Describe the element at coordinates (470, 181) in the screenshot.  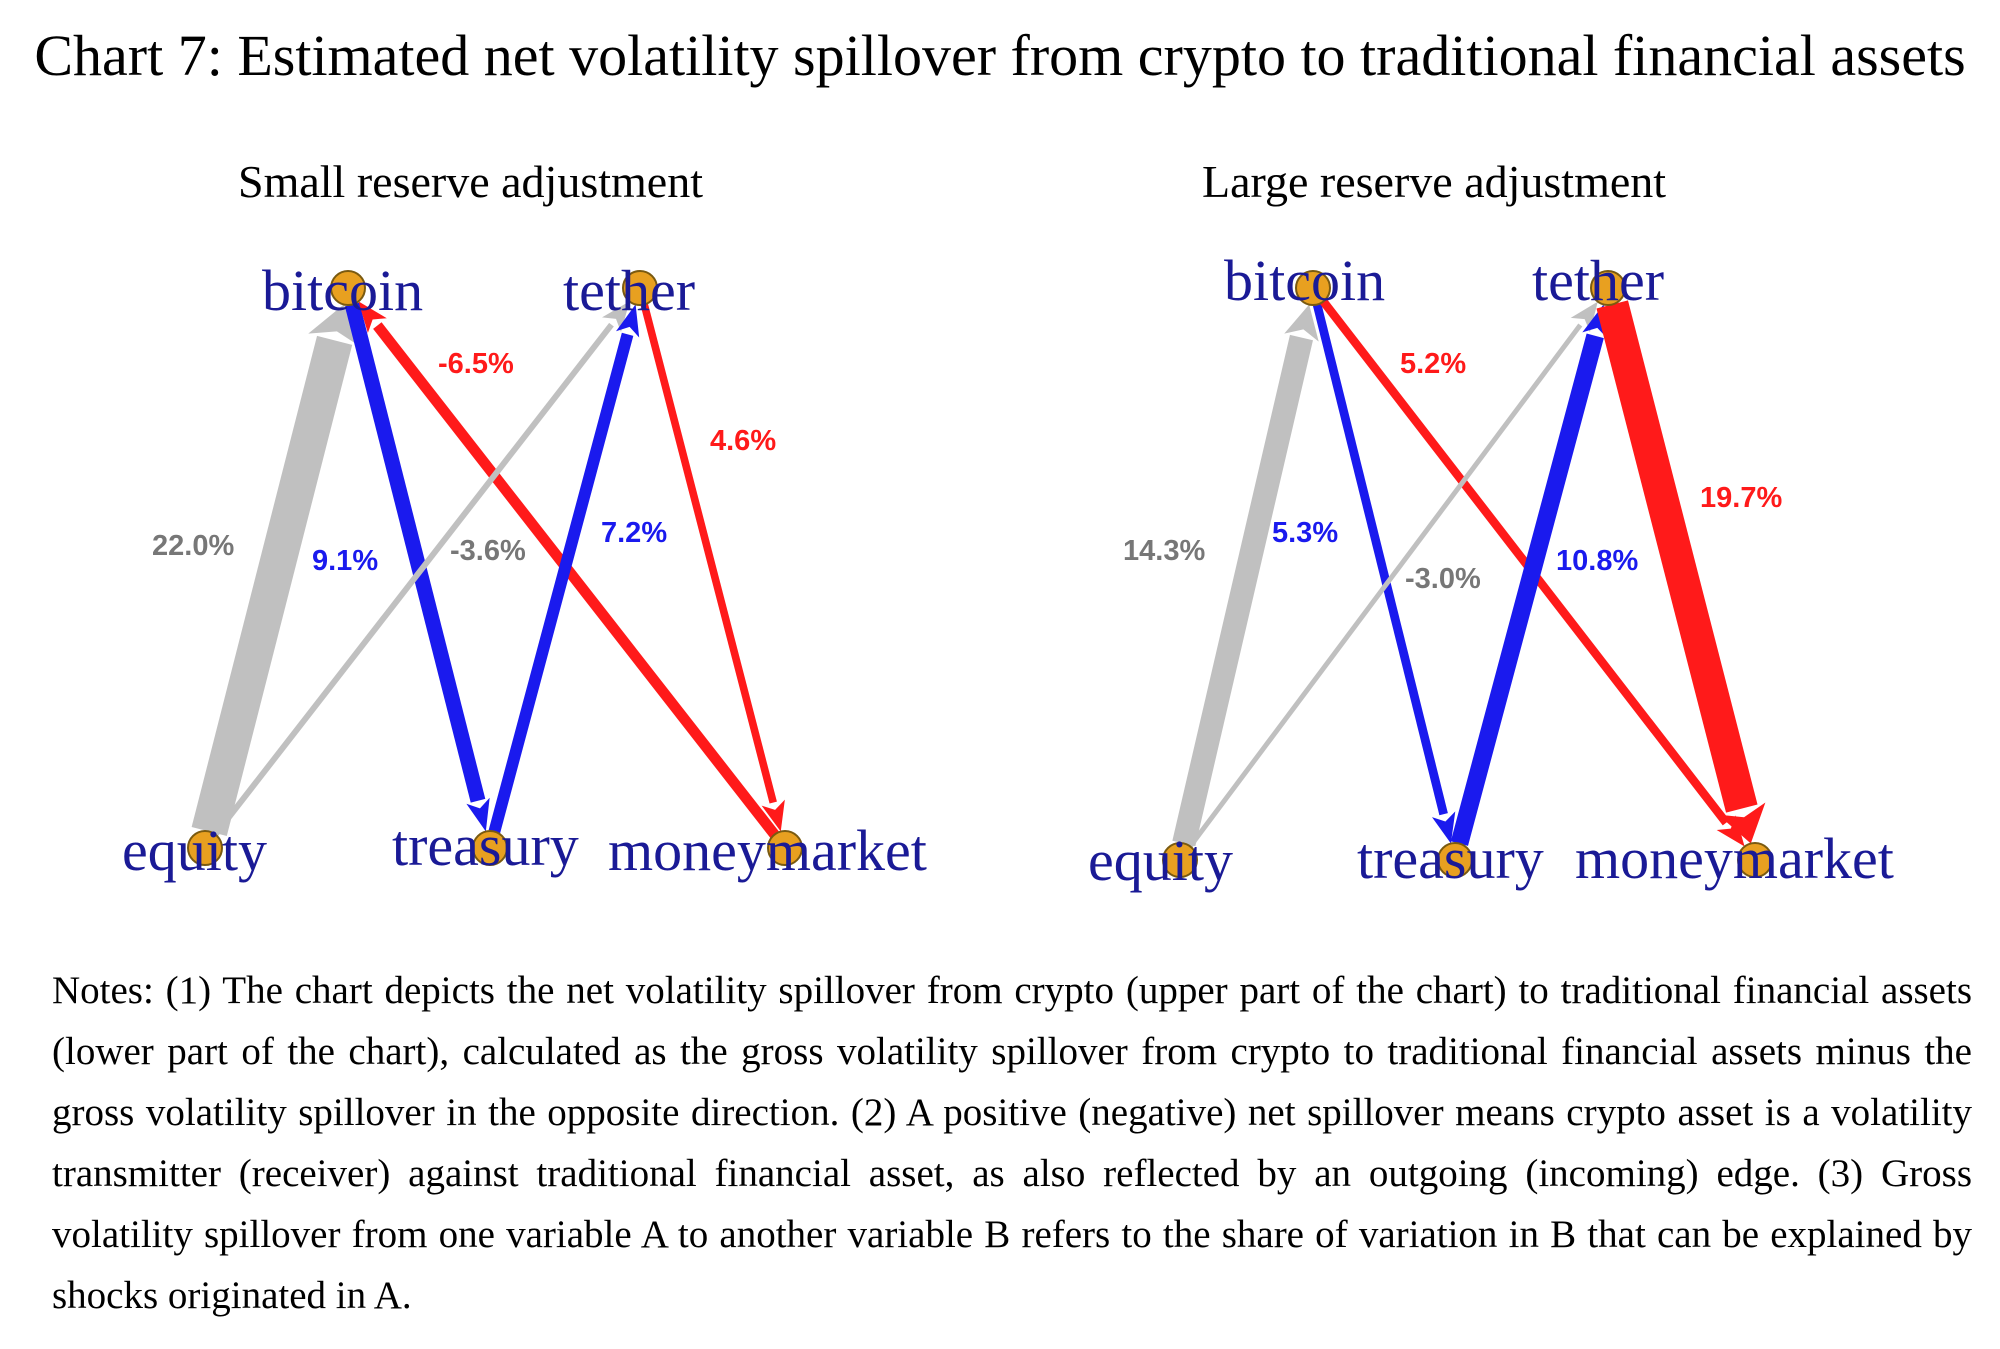
I see `panel-title-small-reserve: Small reserve adjustment` at that location.